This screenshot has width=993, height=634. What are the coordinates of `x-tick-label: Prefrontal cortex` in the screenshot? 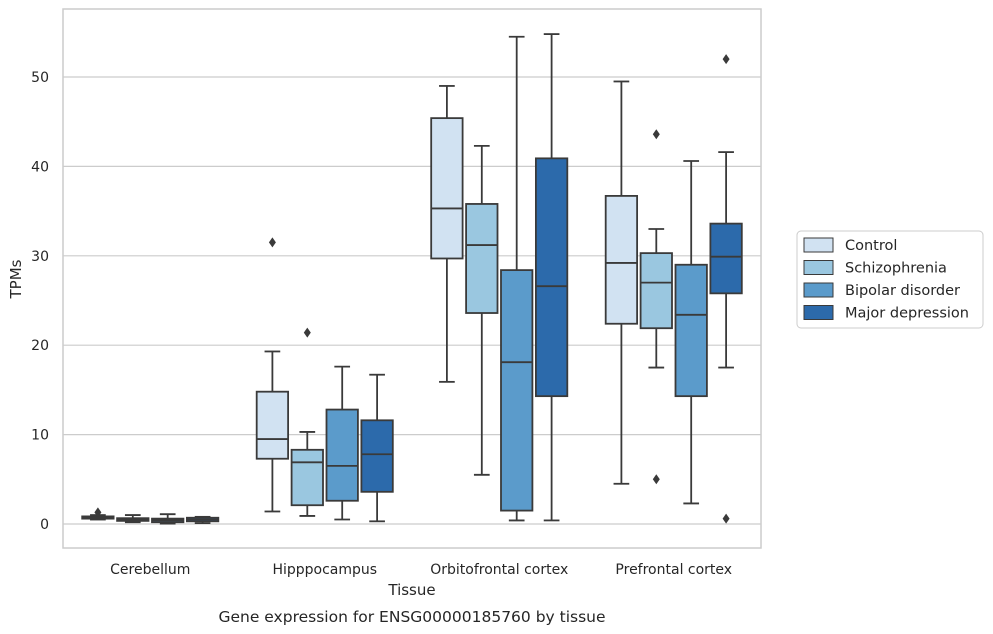 It's located at (673, 570).